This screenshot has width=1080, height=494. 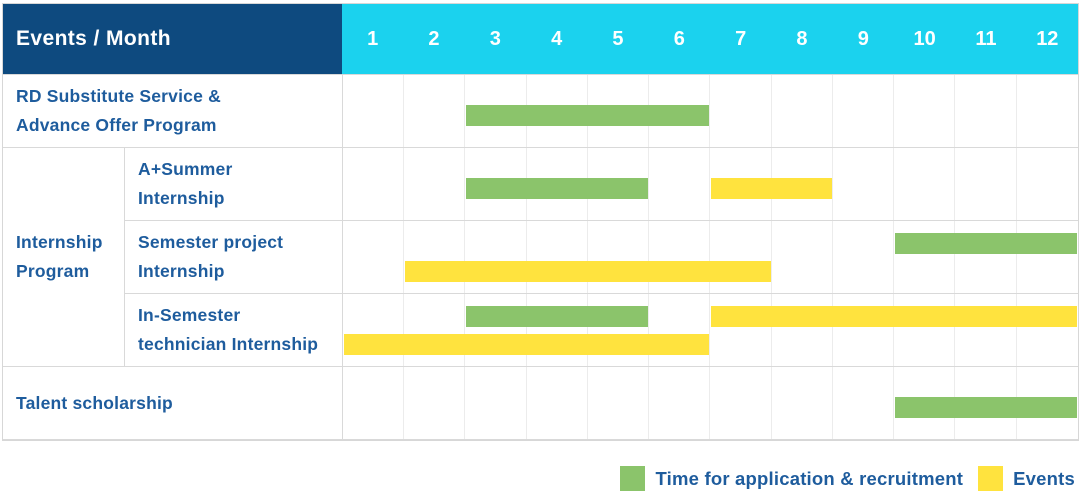 What do you see at coordinates (1044, 478) in the screenshot?
I see `legend-label: Events` at bounding box center [1044, 478].